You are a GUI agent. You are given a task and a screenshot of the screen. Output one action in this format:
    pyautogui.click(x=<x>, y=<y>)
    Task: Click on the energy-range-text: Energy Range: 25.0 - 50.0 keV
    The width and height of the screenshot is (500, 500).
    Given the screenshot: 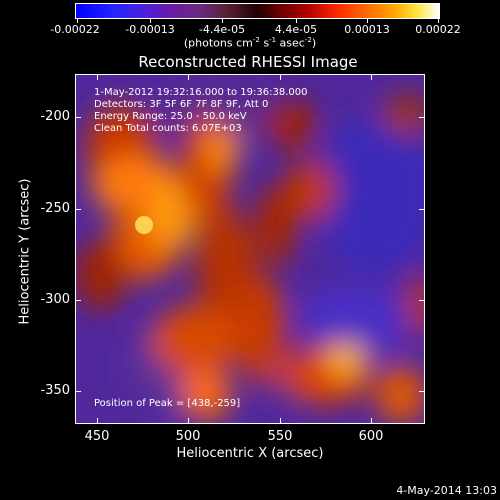 What is the action you would take?
    pyautogui.click(x=170, y=116)
    